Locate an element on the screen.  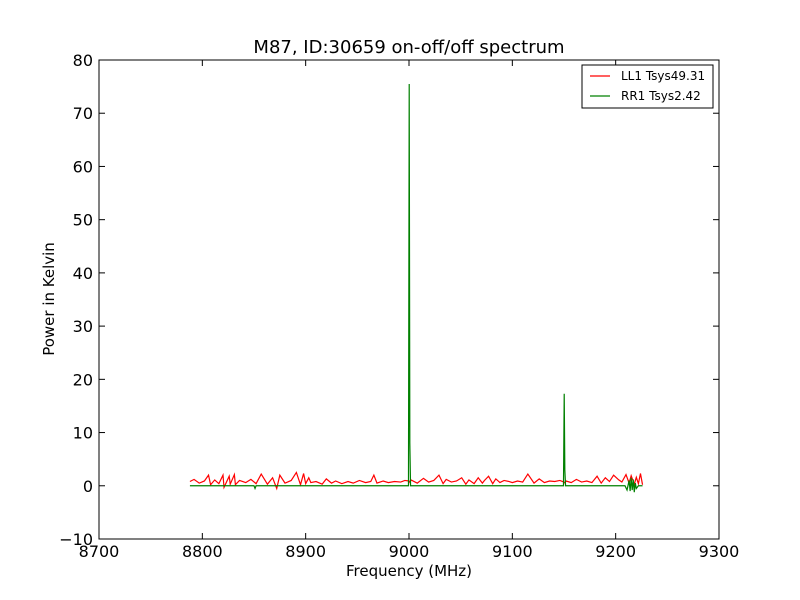
legend-box is located at coordinates (647, 86).